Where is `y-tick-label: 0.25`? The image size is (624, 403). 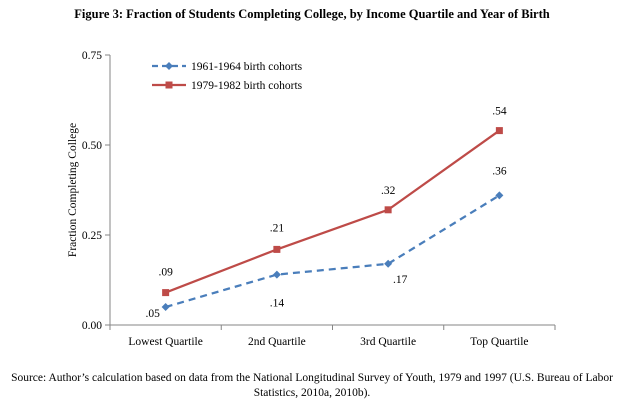 y-tick-label: 0.25 is located at coordinates (92, 236).